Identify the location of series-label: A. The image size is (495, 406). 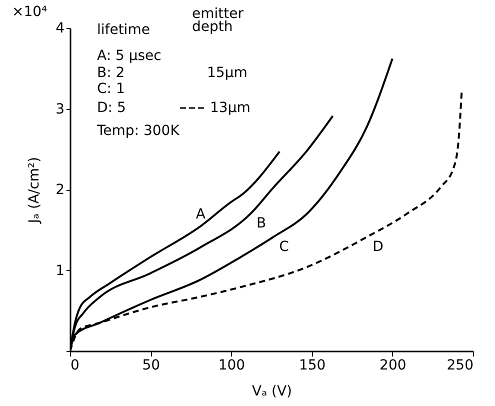
(201, 214).